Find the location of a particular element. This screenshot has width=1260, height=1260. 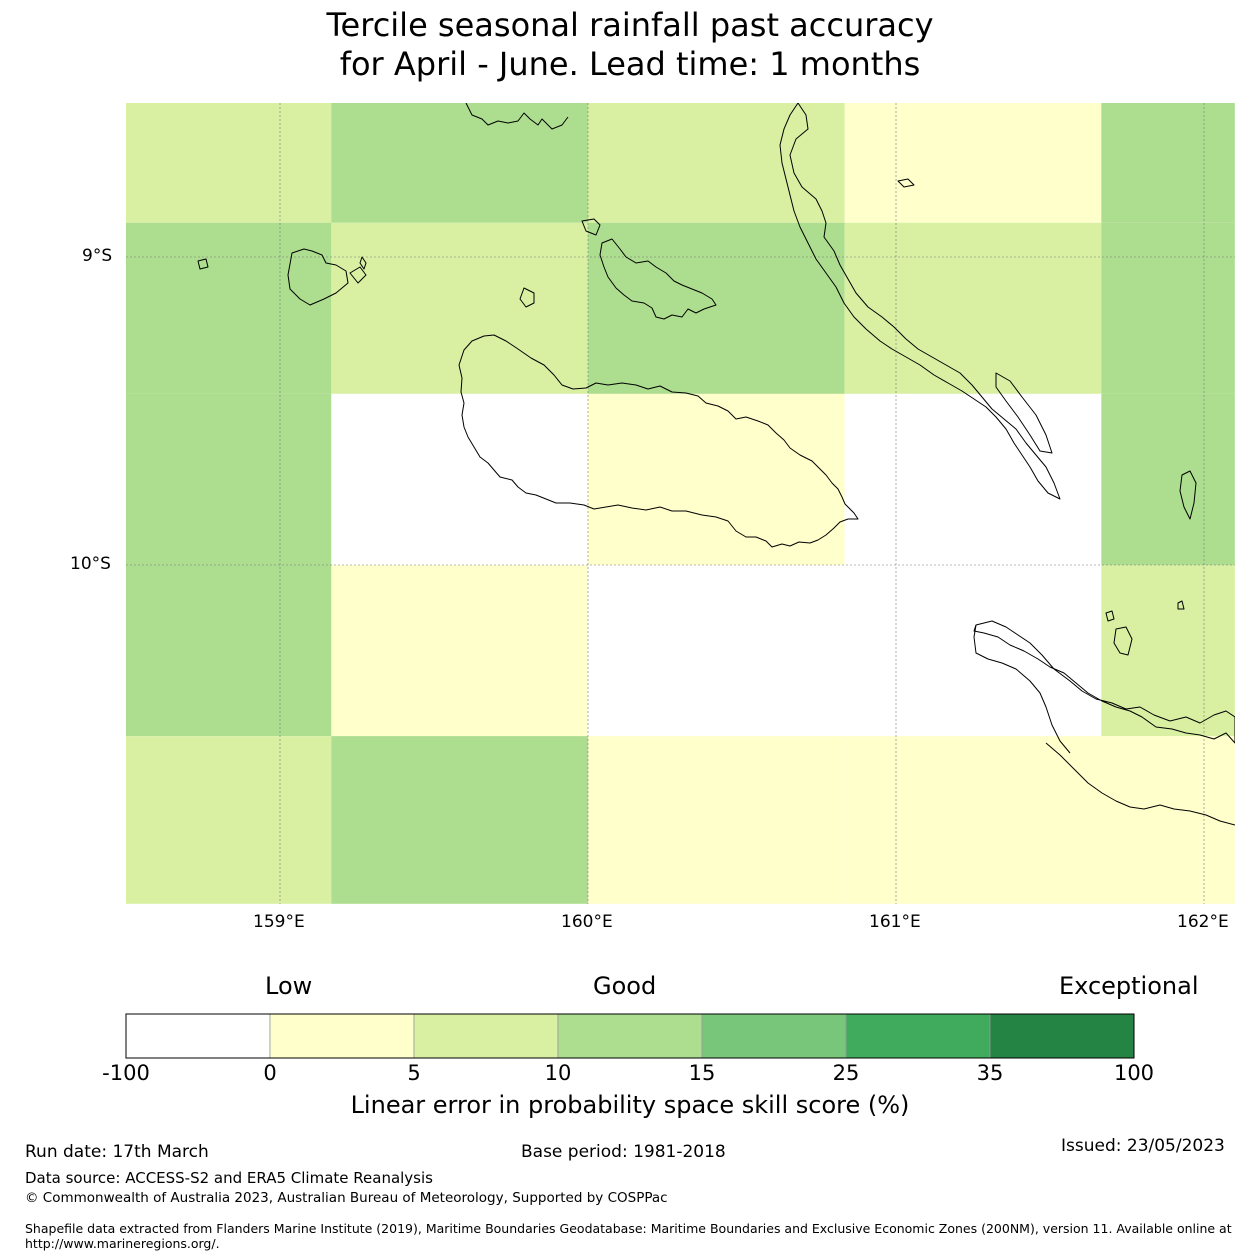

coastline-malaita is located at coordinates (920, 301).